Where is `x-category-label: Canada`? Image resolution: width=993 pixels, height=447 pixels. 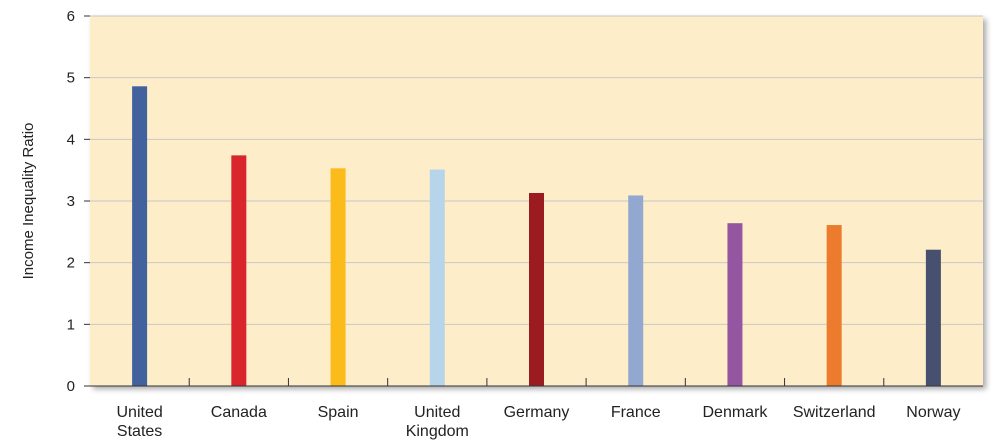
x-category-label: Canada is located at coordinates (239, 412).